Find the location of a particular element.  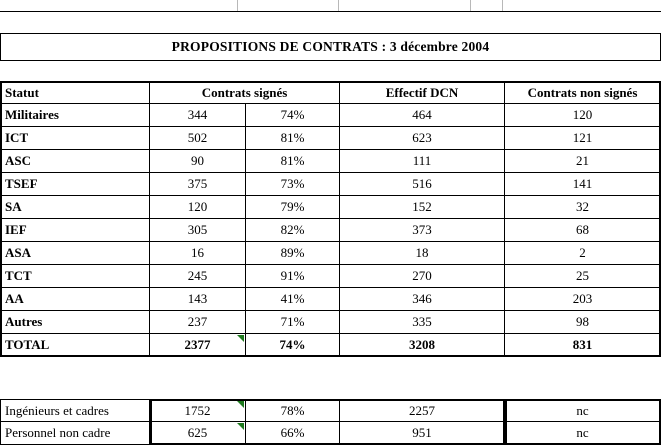

table-cell: 91% is located at coordinates (293, 276).